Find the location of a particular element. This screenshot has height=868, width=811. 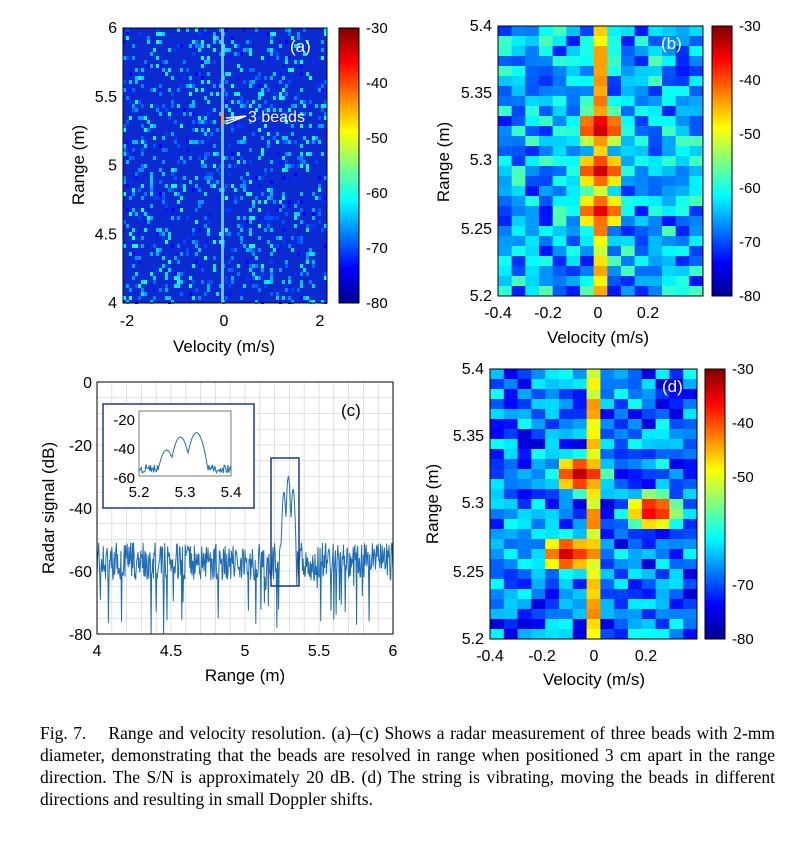

y-tick-label: 5.4 is located at coordinates (473, 369).